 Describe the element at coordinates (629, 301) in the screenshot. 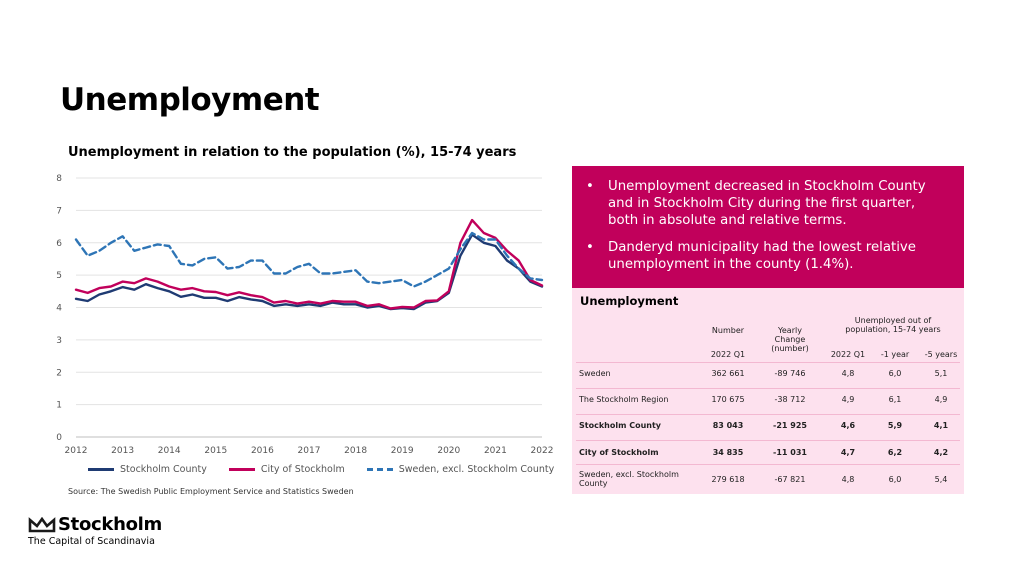

I see `table-title: Unemployment` at that location.